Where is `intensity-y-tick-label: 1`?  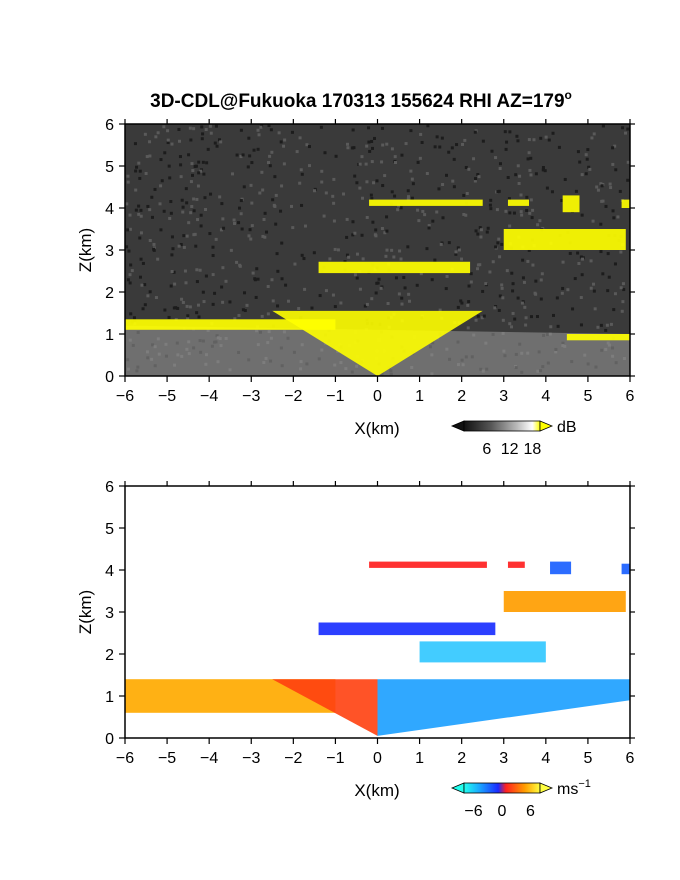
intensity-y-tick-label: 1 is located at coordinates (109, 335).